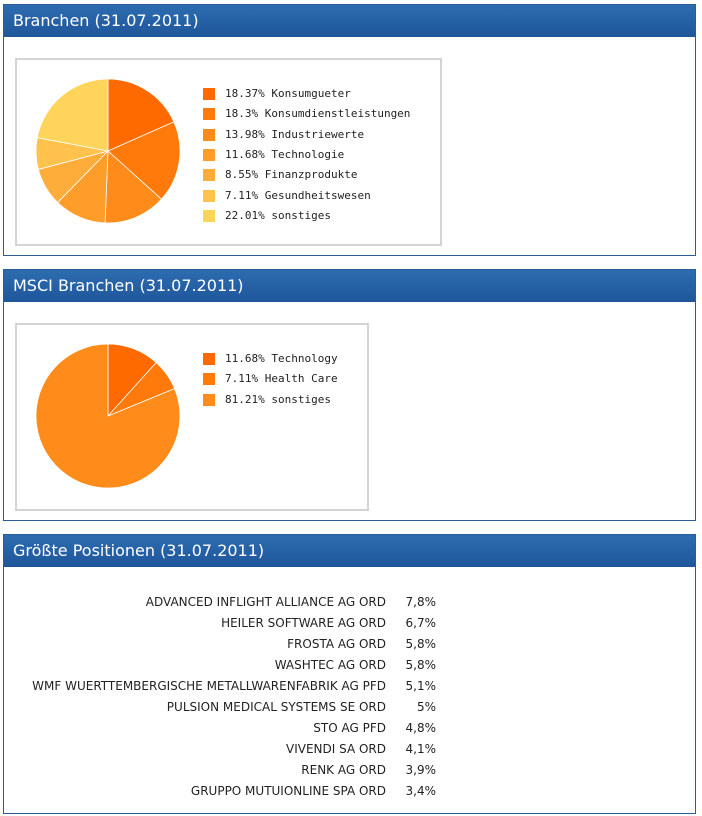  What do you see at coordinates (421, 623) in the screenshot?
I see `position-weight: 6,7%` at bounding box center [421, 623].